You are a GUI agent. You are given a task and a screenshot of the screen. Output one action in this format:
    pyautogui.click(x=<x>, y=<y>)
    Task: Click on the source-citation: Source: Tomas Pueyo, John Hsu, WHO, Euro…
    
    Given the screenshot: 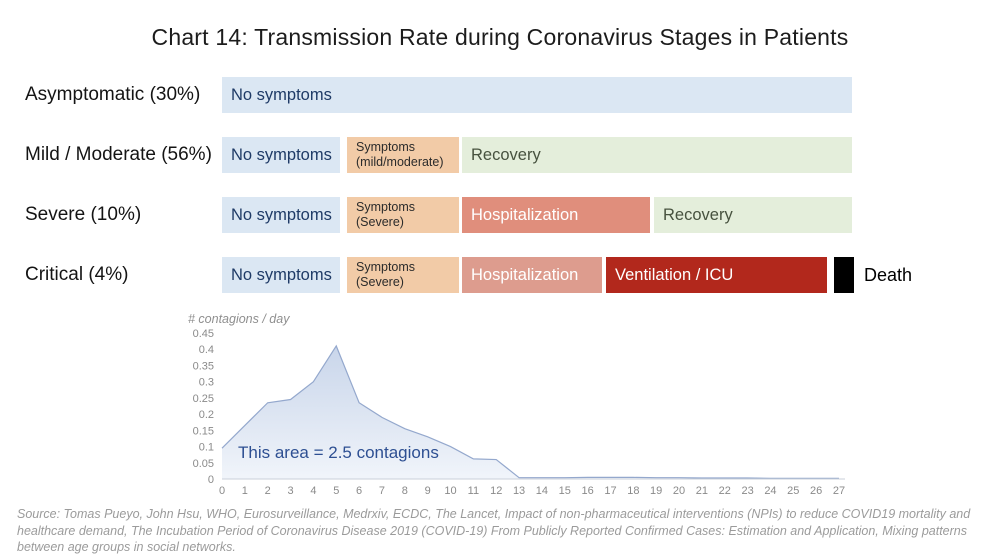 What is the action you would take?
    pyautogui.click(x=494, y=531)
    